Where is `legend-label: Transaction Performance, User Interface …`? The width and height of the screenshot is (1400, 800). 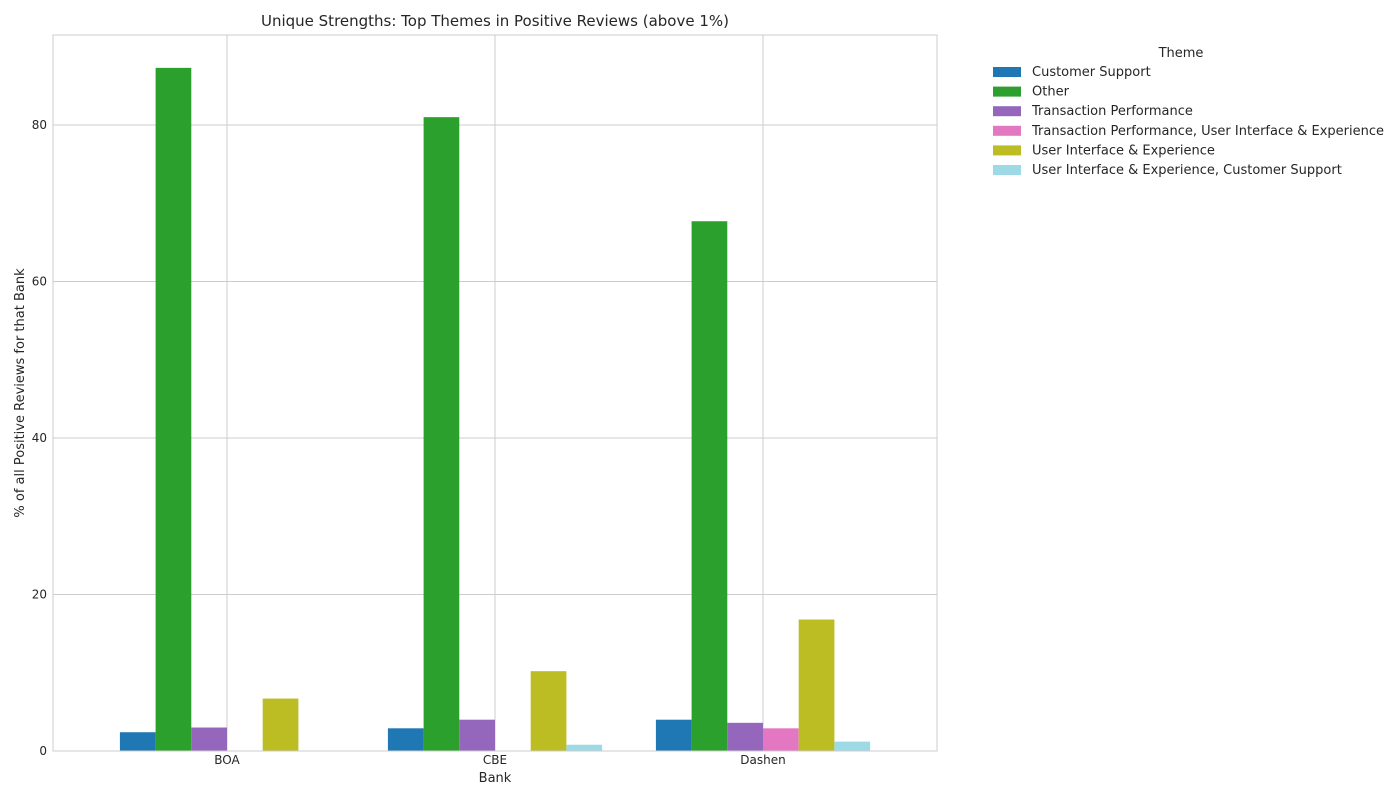
legend-label: Transaction Performance, User Interface … is located at coordinates (1207, 131).